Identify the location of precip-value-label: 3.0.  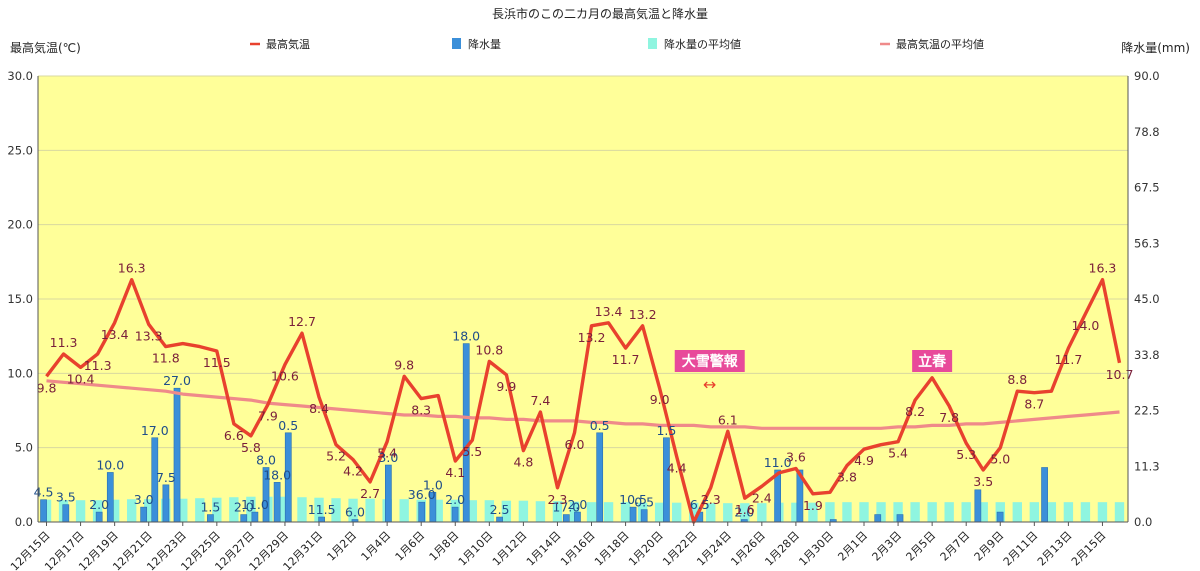
(388, 457).